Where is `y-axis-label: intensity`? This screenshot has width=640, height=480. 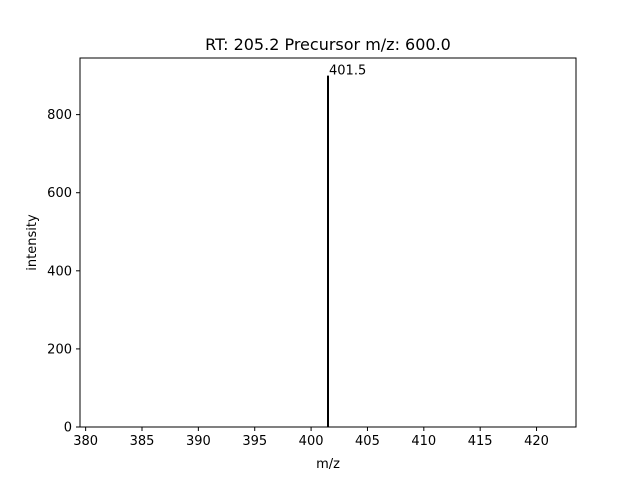
y-axis-label: intensity is located at coordinates (32, 242).